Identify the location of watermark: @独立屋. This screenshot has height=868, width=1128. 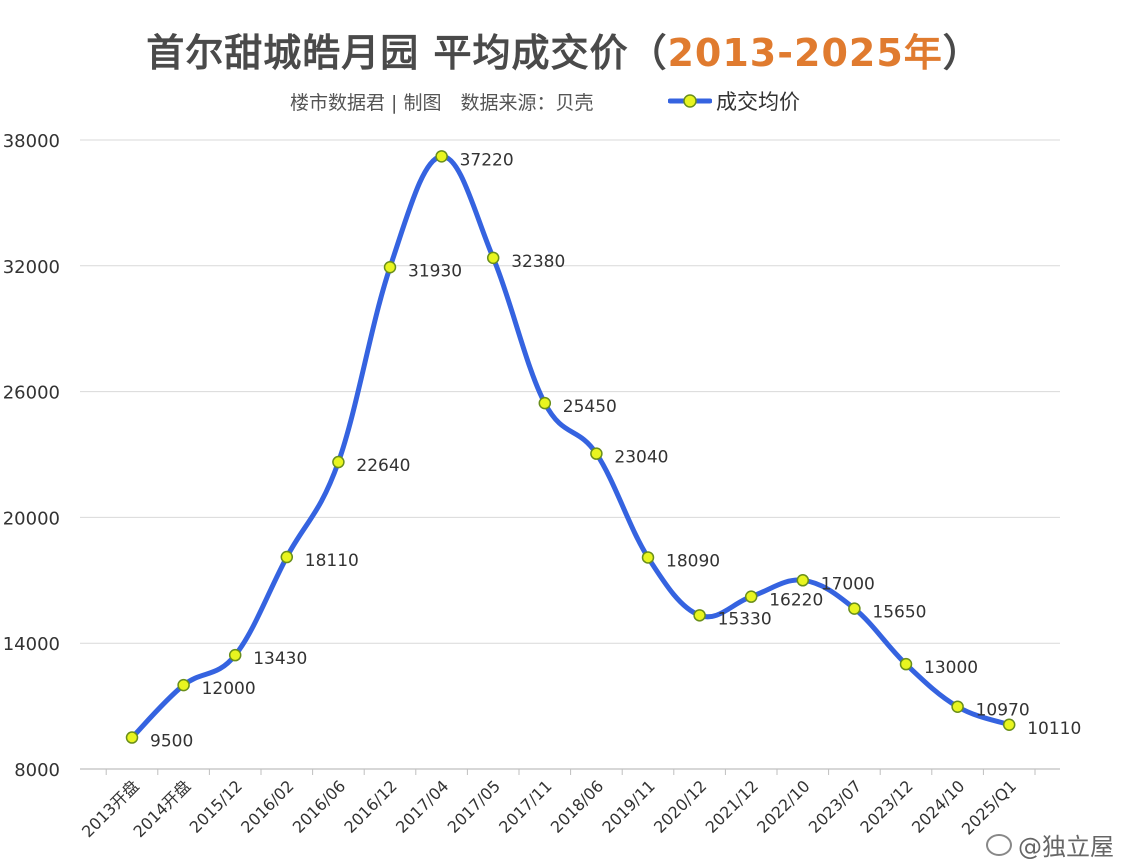
(1050, 844).